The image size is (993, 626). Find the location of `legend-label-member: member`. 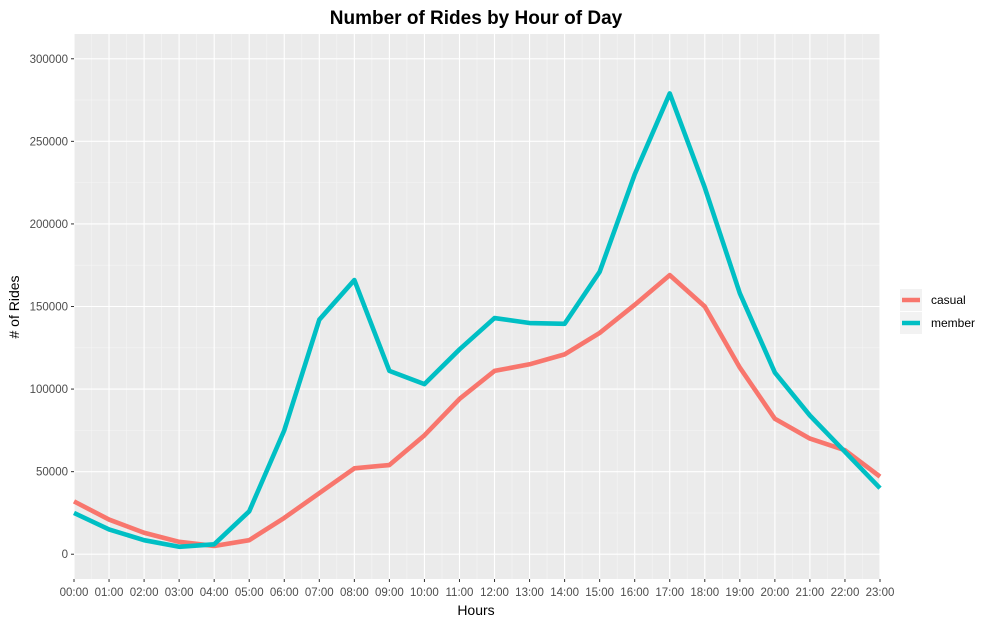

legend-label-member: member is located at coordinates (953, 323).